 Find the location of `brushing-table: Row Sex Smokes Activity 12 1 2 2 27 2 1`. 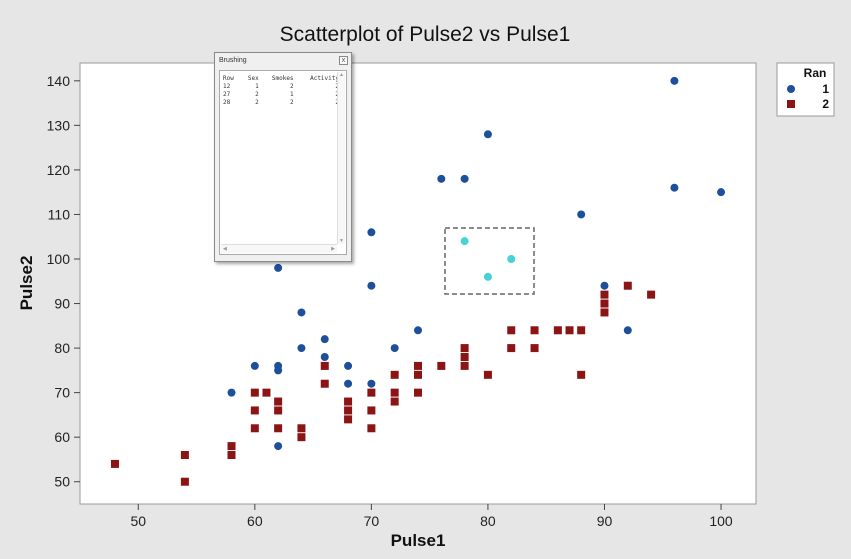

brushing-table: Row Sex Smokes Activity 12 1 2 2 27 2 1 is located at coordinates (281, 91).